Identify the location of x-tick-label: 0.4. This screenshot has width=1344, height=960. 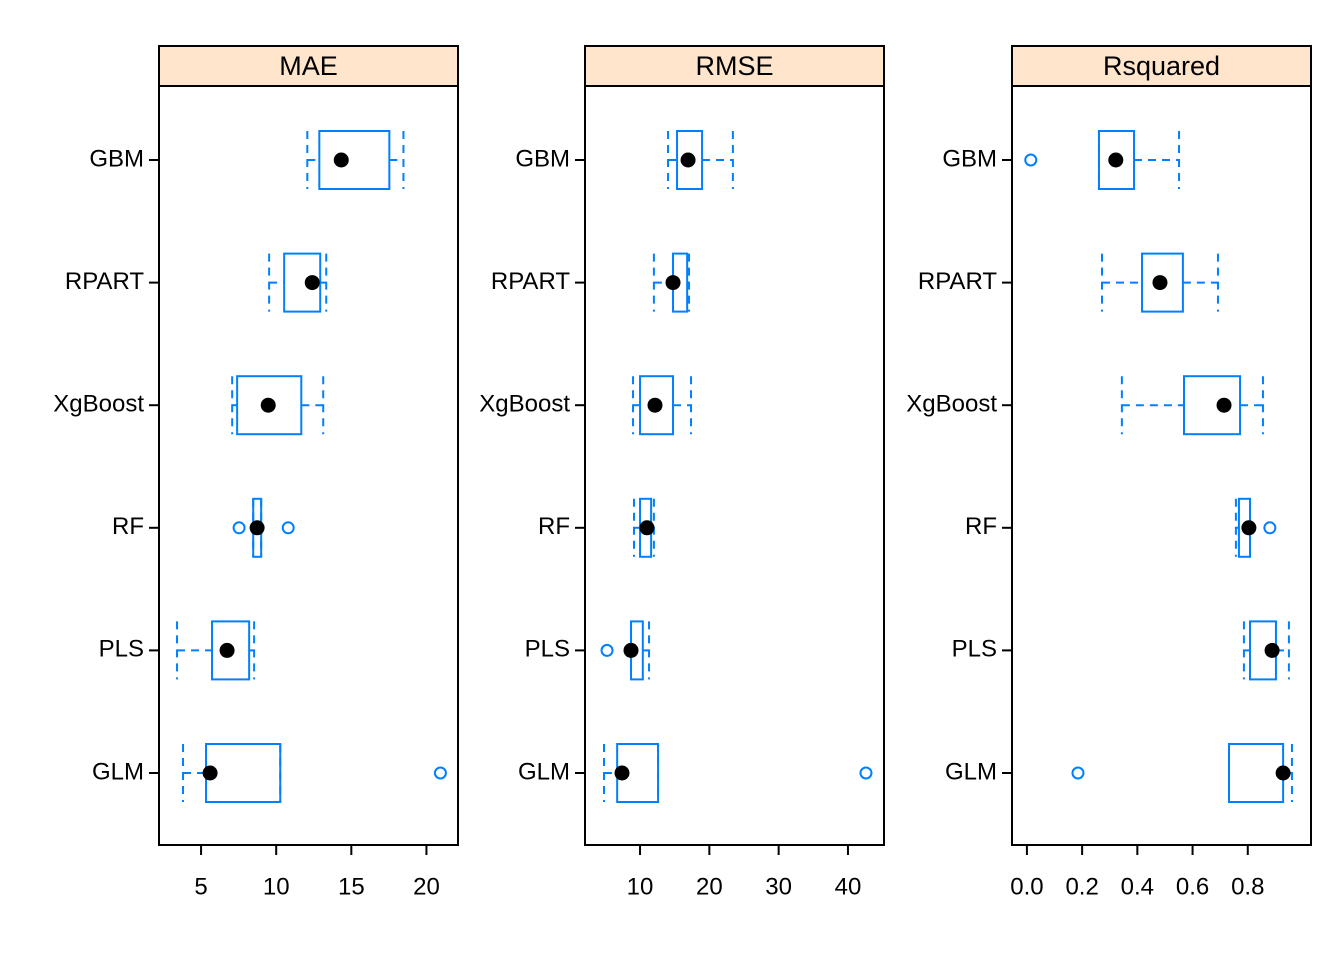
(1137, 886).